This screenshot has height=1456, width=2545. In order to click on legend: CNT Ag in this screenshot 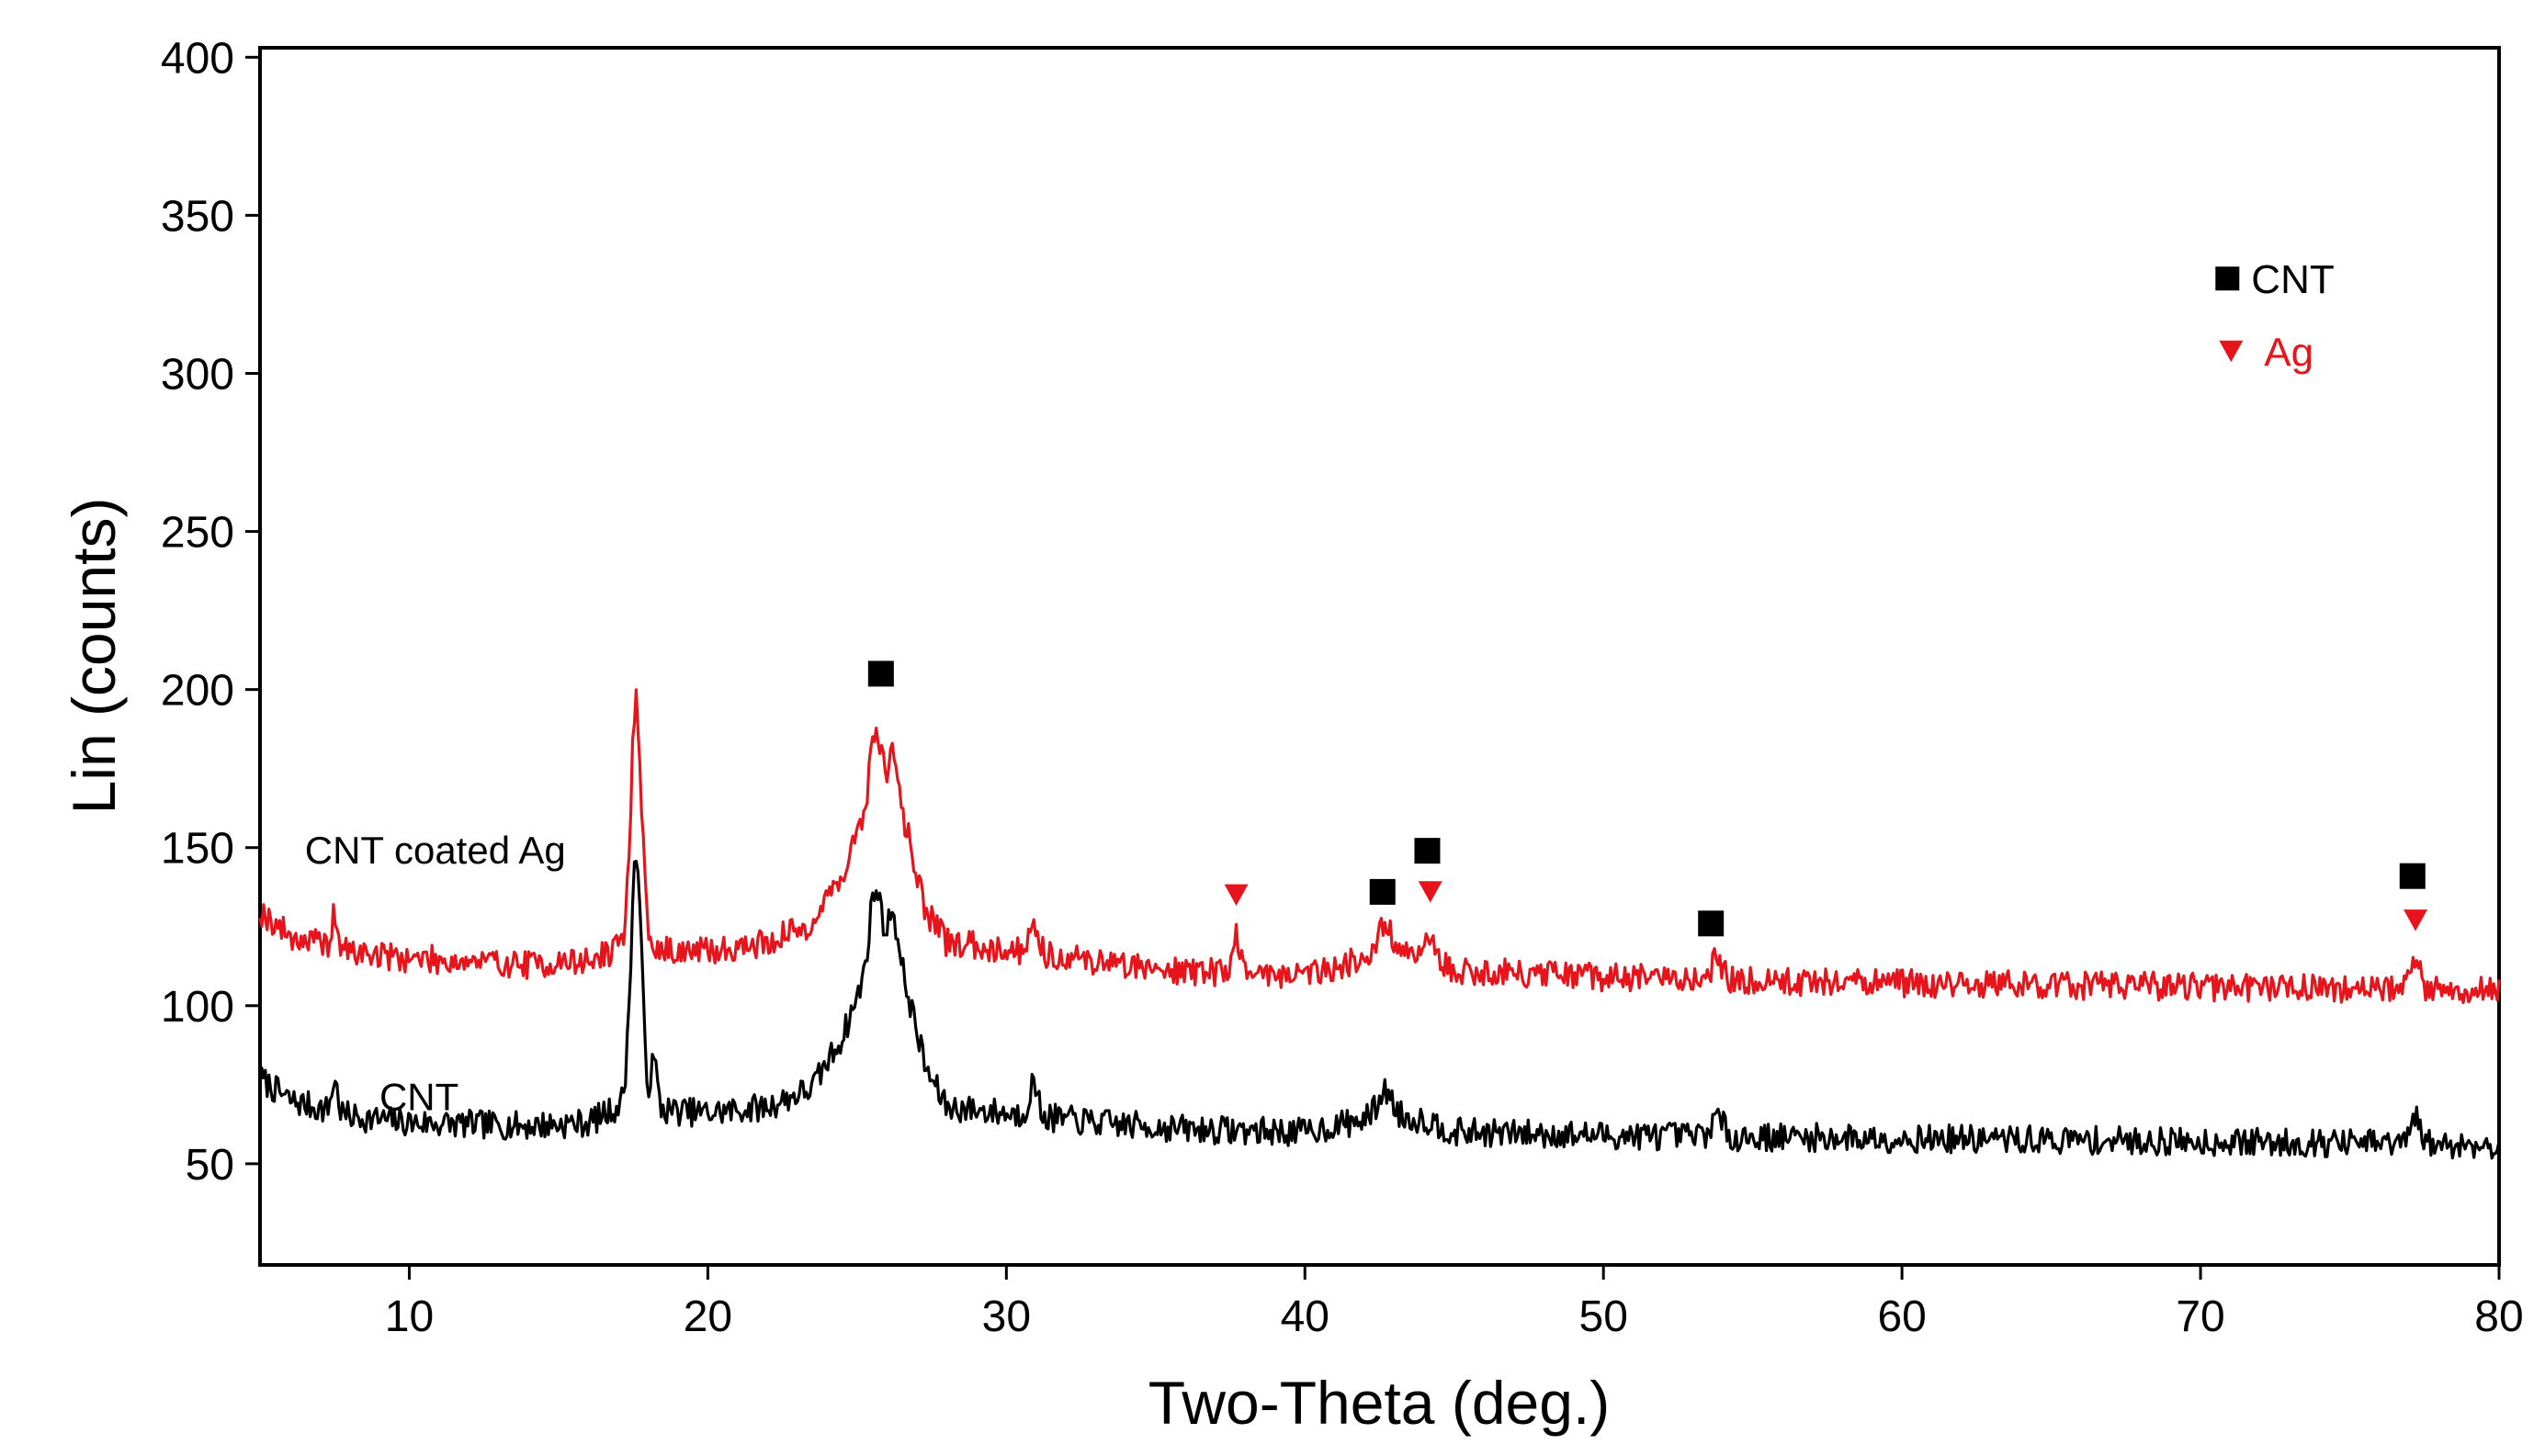, I will do `click(2275, 316)`.